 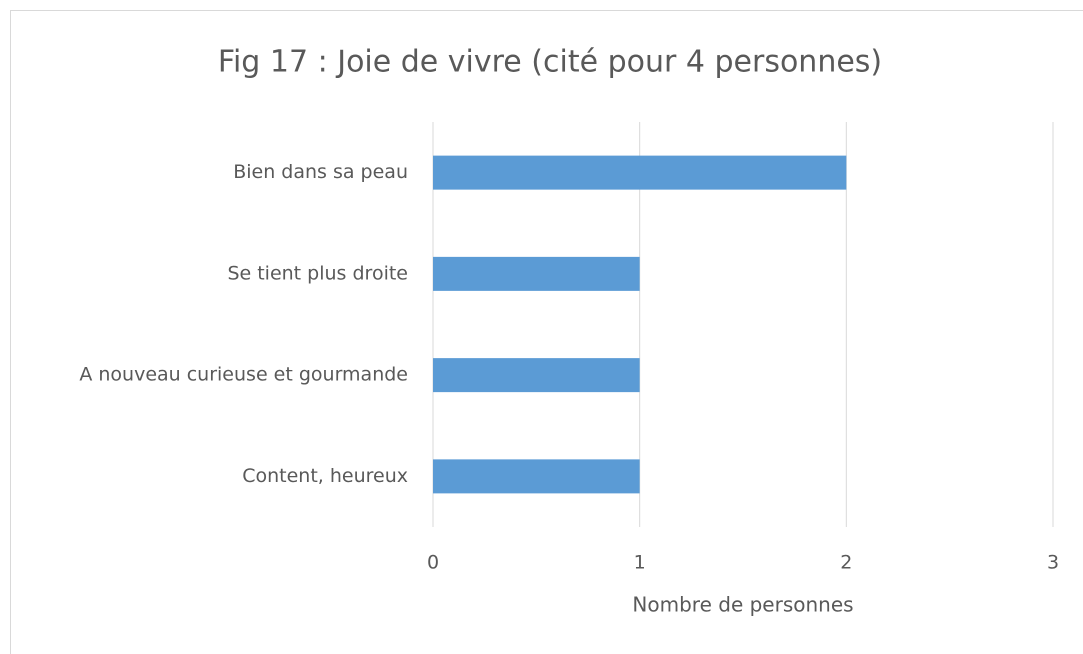 What do you see at coordinates (317, 273) in the screenshot?
I see `y-tick-label: Se tient plus droite` at bounding box center [317, 273].